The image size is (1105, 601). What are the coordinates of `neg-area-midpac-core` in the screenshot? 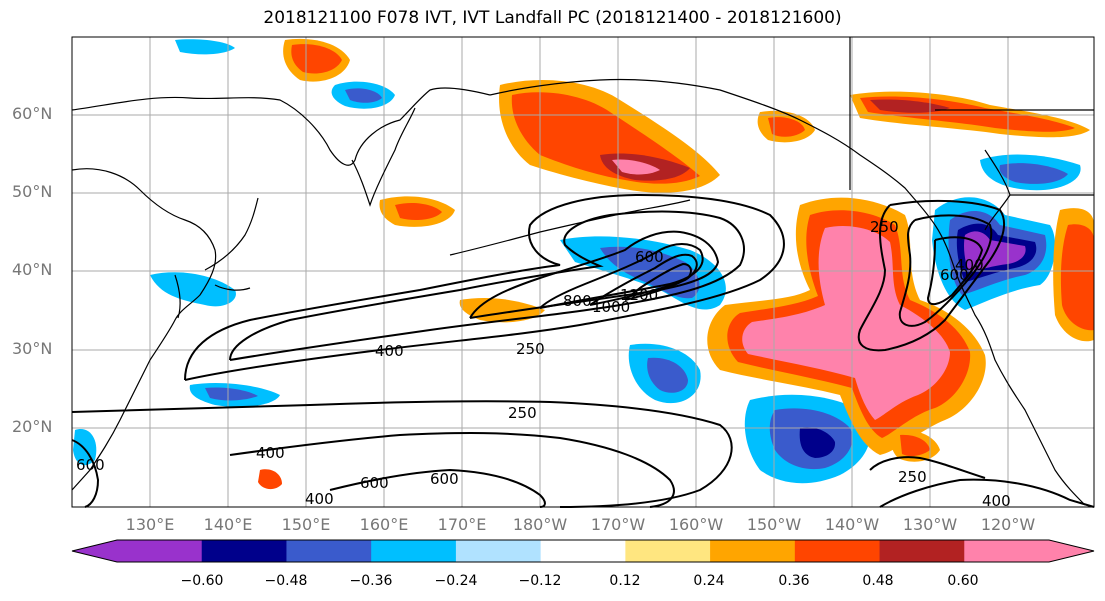 It's located at (667, 375).